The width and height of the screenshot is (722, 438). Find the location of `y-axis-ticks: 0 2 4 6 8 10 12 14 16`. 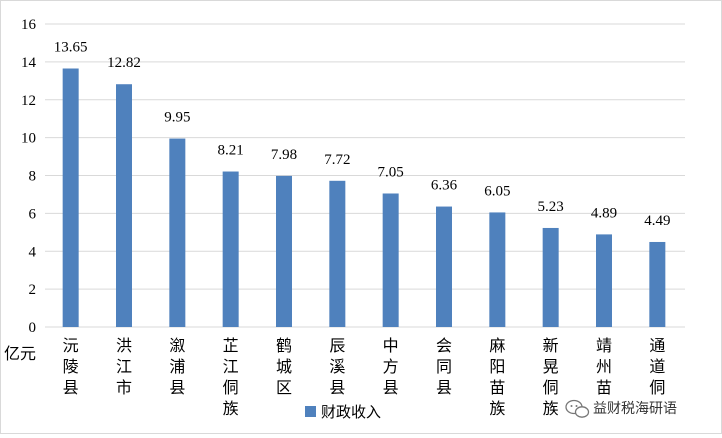

y-axis-ticks: 0 2 4 6 8 10 12 14 16 is located at coordinates (29, 176).